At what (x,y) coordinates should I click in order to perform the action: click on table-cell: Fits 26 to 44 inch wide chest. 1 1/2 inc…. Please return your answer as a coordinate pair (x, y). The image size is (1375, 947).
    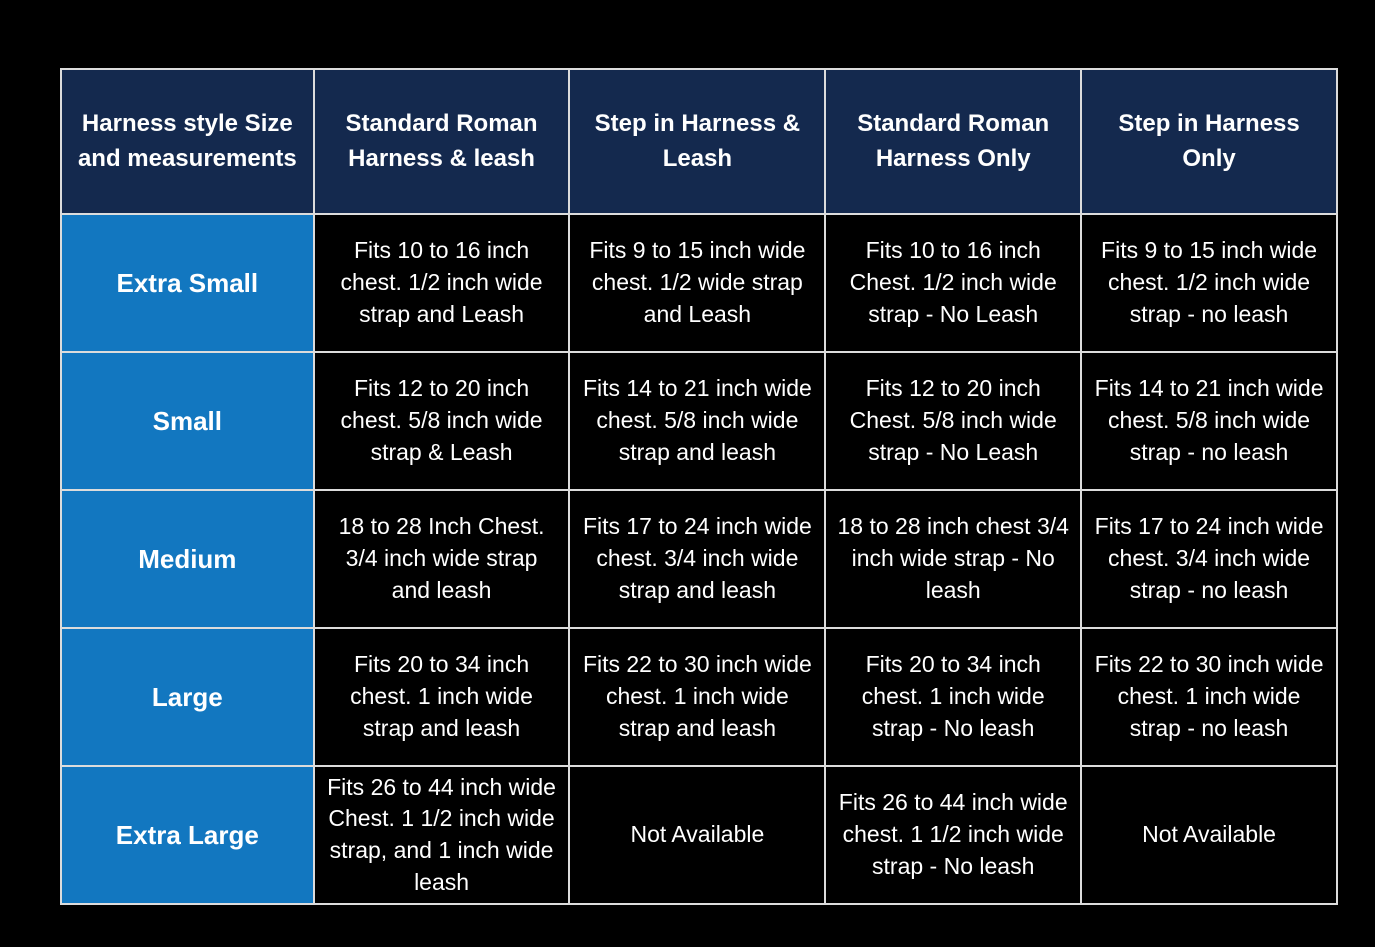
    Looking at the image, I should click on (953, 835).